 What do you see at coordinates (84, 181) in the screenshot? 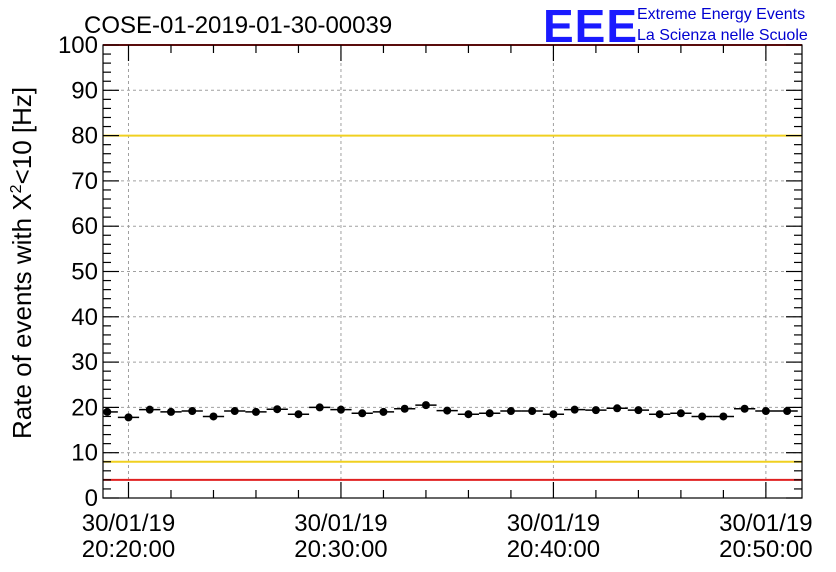
I see `y-tick-label: 70` at bounding box center [84, 181].